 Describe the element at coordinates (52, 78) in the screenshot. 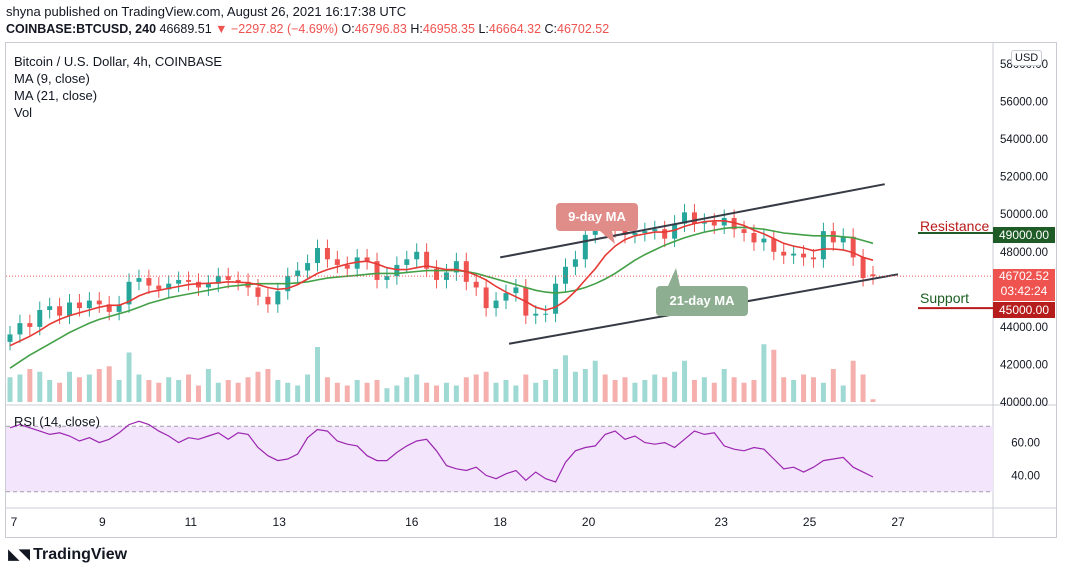

I see `legend-ma9: MA (9, close)` at that location.